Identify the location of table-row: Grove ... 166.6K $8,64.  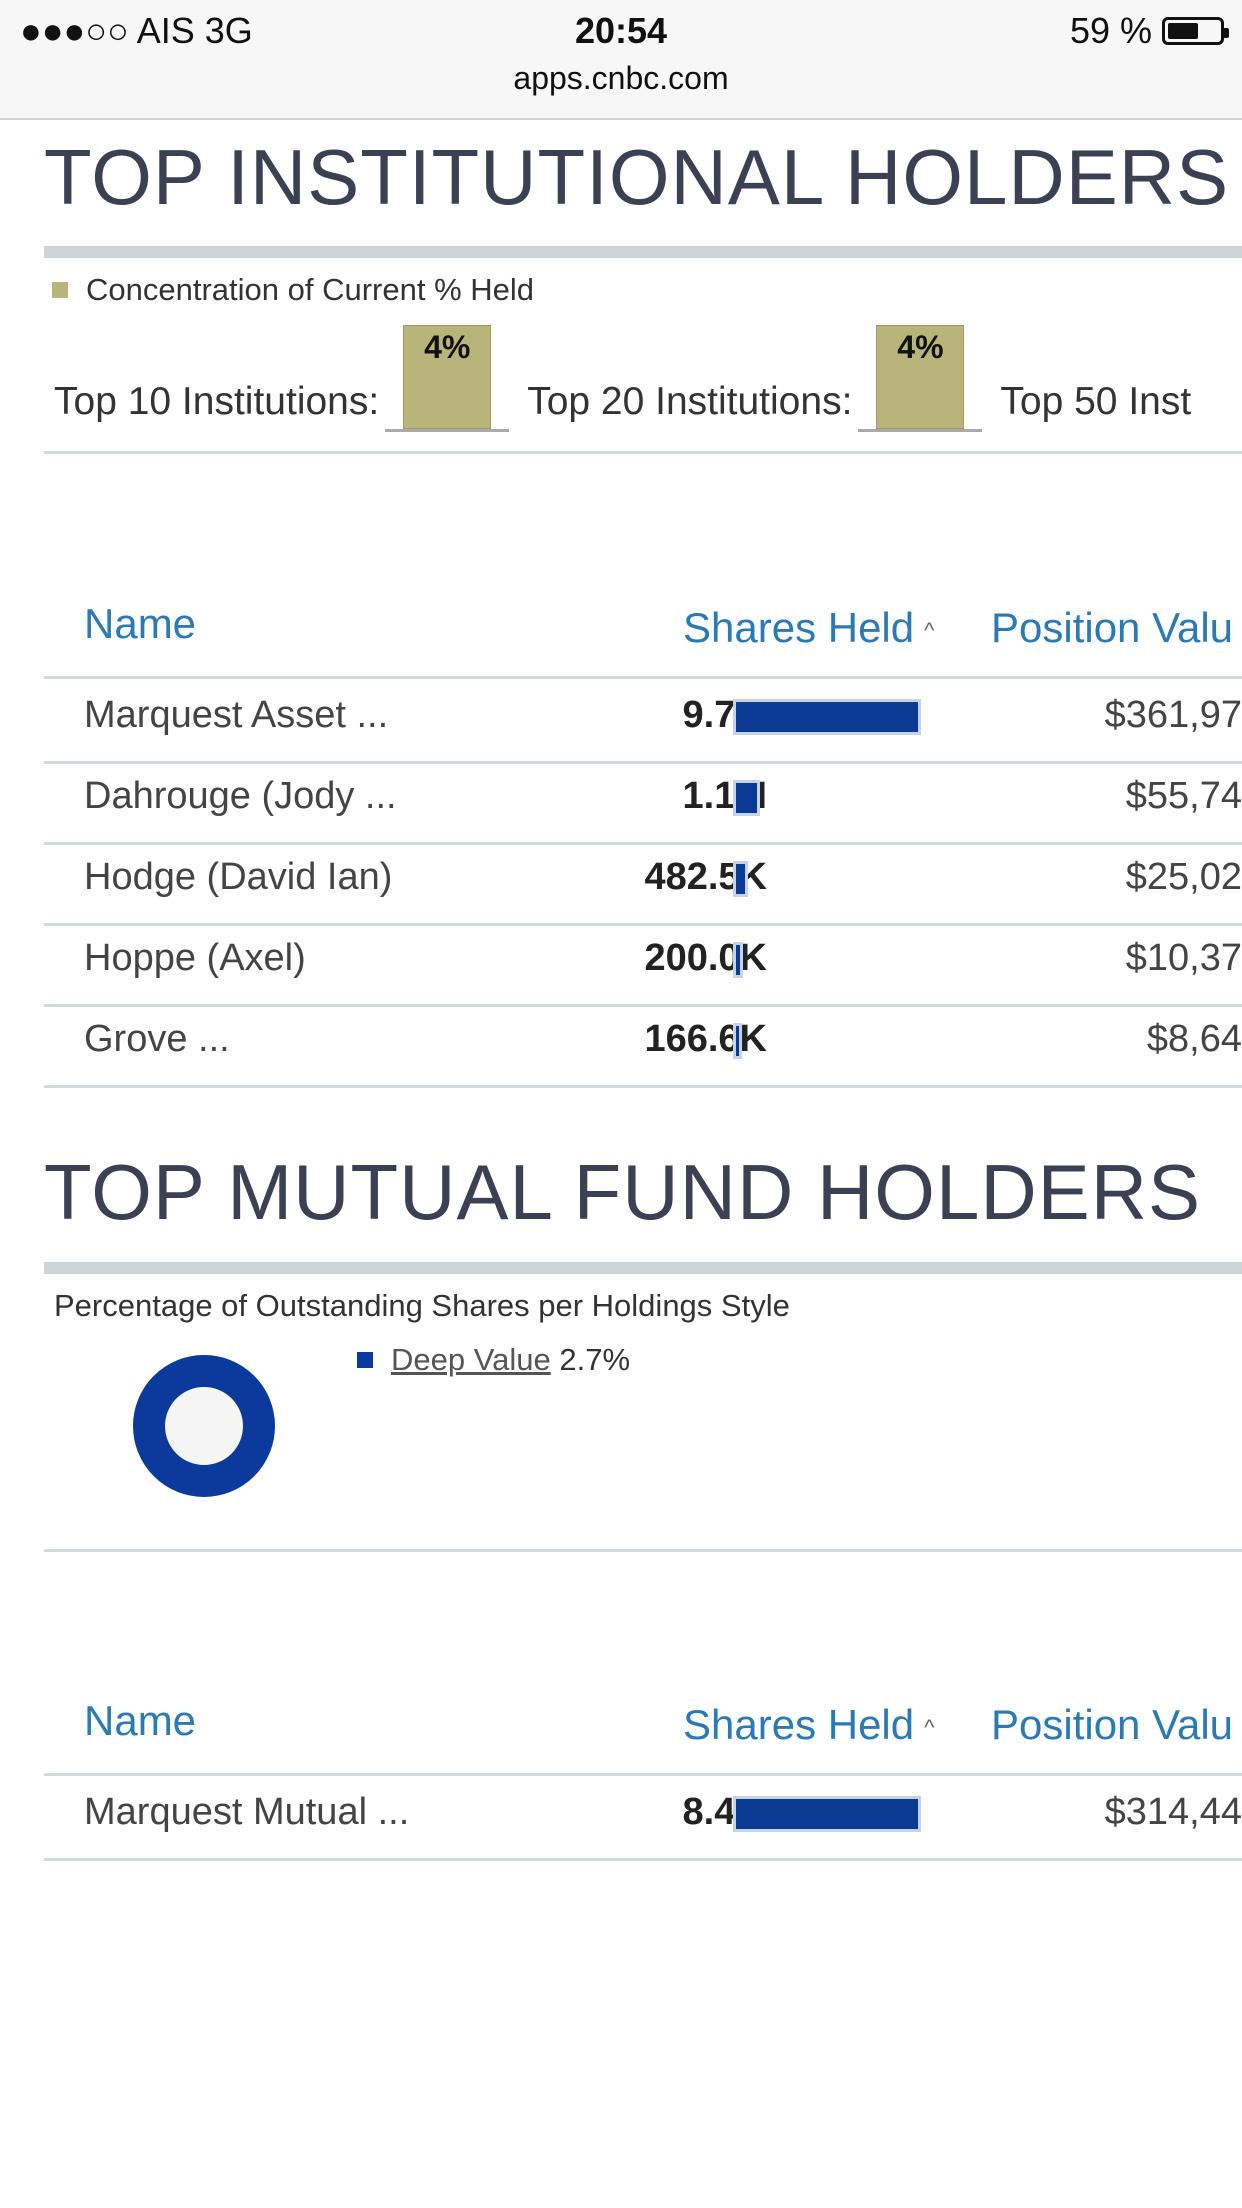
(643, 1046).